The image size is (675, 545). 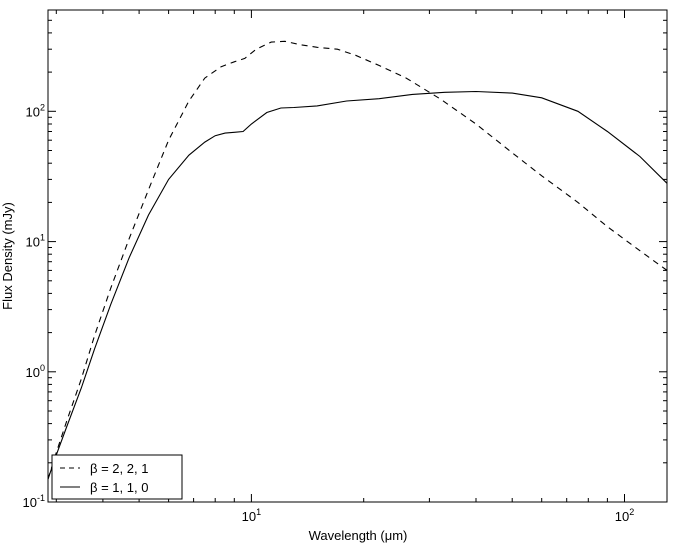 I want to click on y-tick-label: 10⁰, so click(x=35, y=371).